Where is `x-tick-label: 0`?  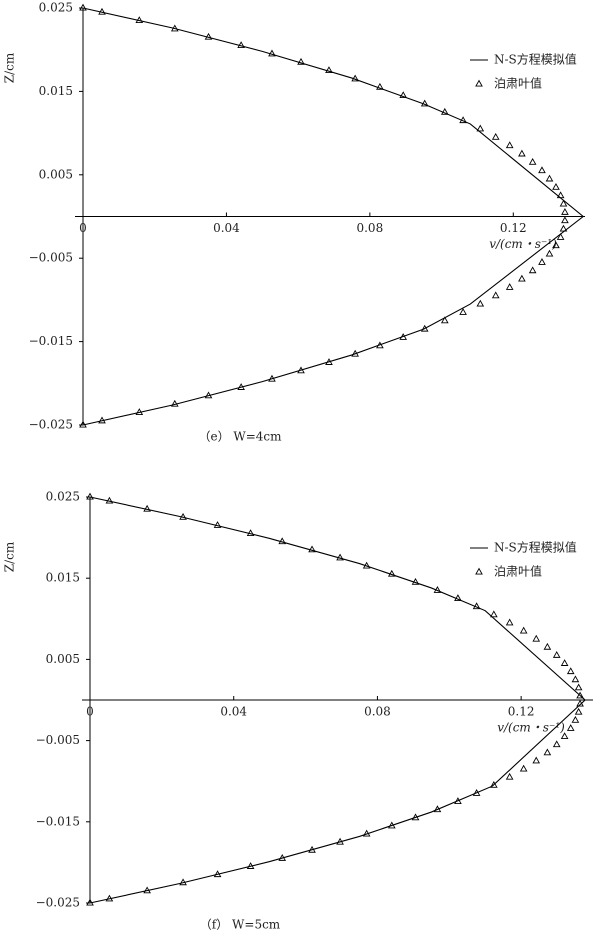
x-tick-label: 0 is located at coordinates (83, 228).